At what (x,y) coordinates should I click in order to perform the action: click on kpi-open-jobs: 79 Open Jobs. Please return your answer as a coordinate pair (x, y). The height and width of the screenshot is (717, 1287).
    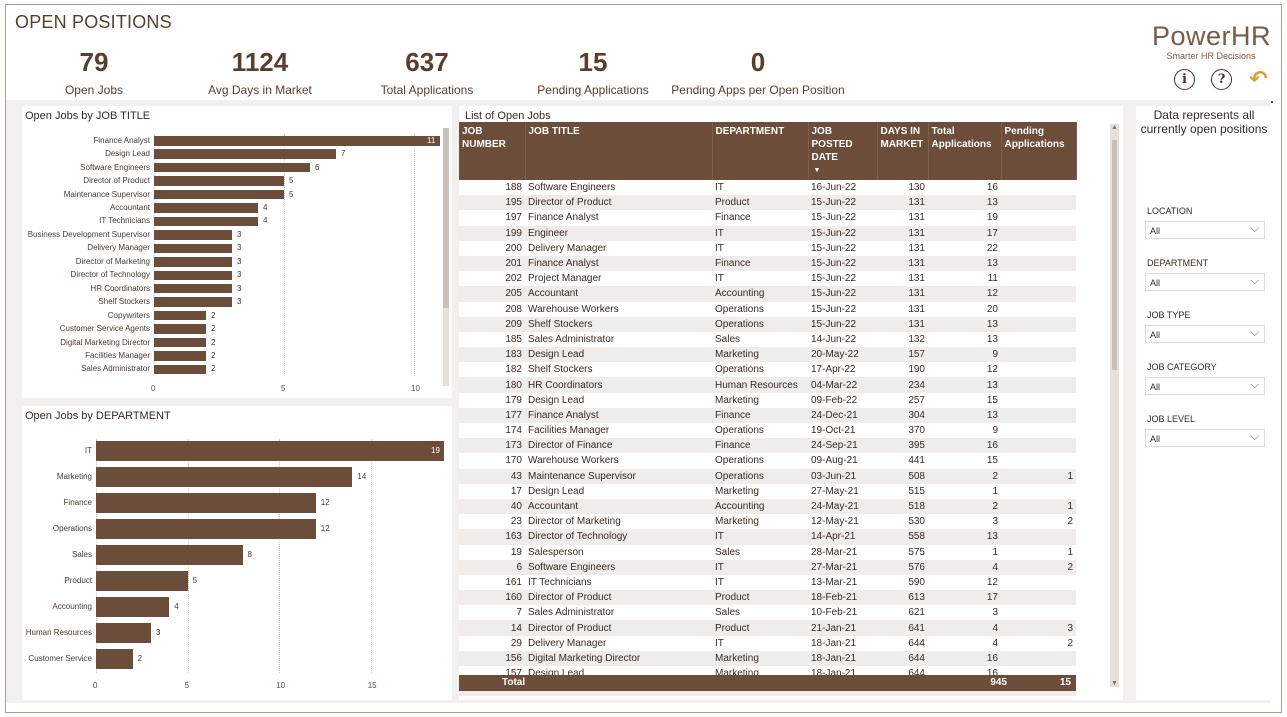
    Looking at the image, I should click on (97, 72).